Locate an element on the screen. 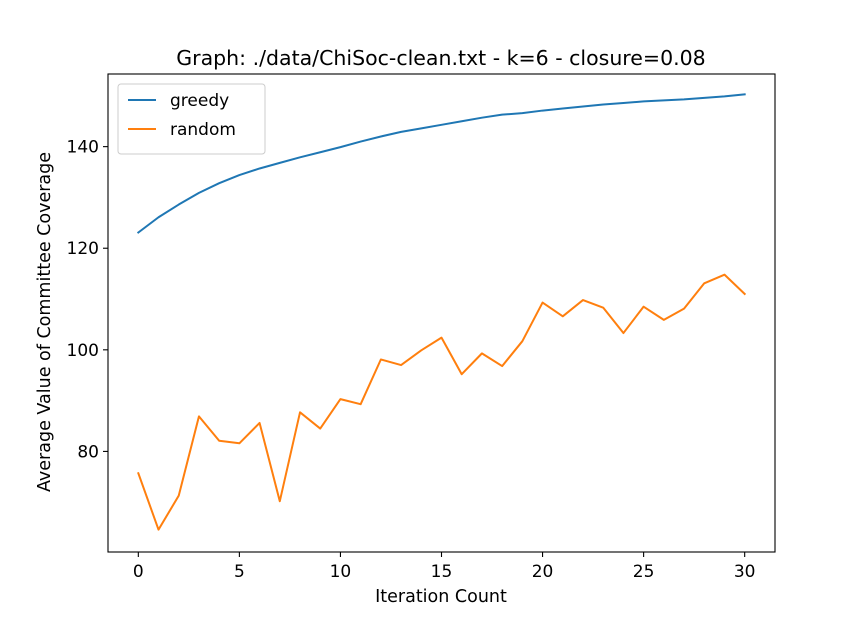 The image size is (861, 625). y-tick-label: 140 is located at coordinates (83, 148).